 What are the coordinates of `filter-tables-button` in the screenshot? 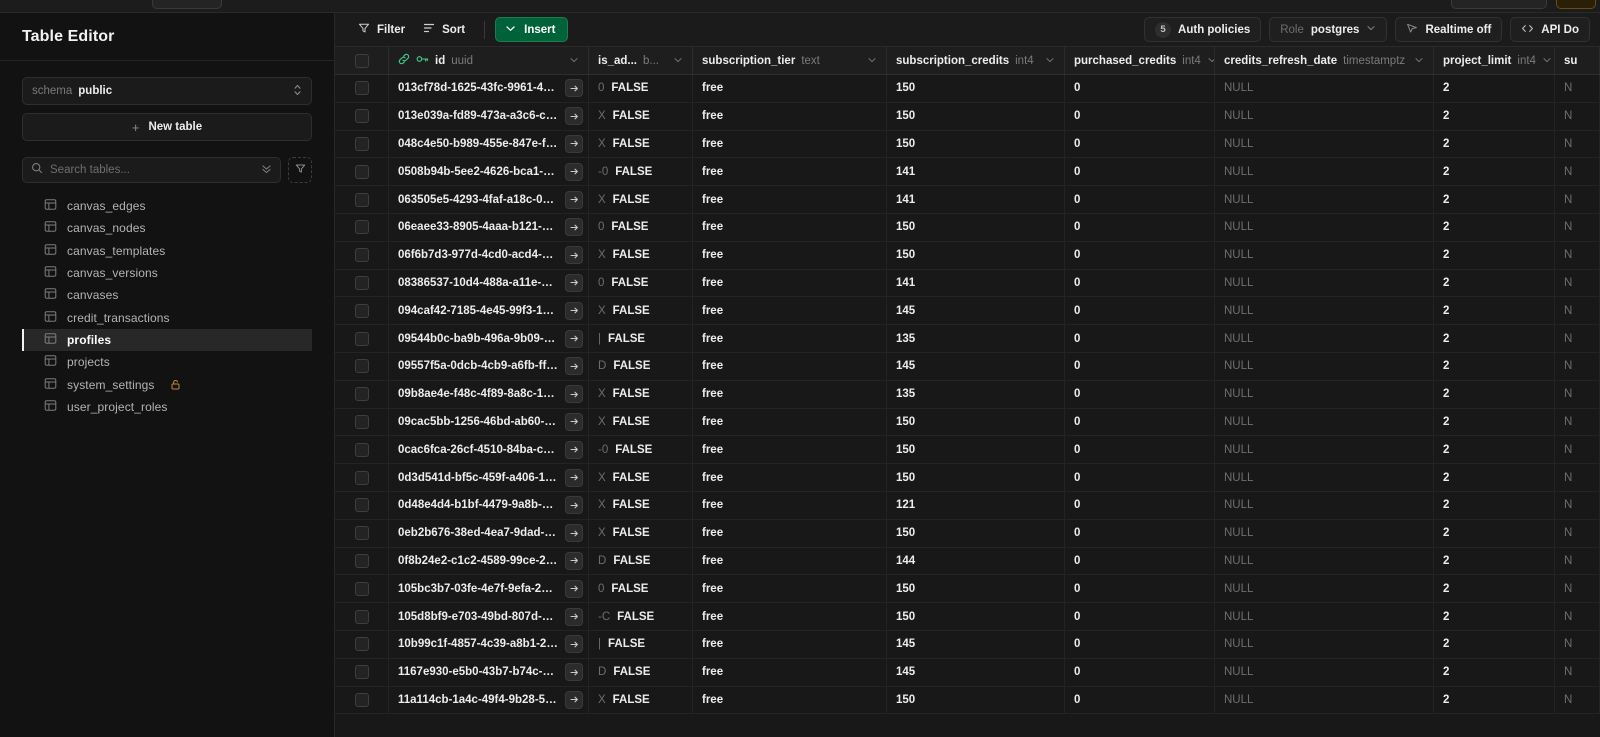 It's located at (300, 170).